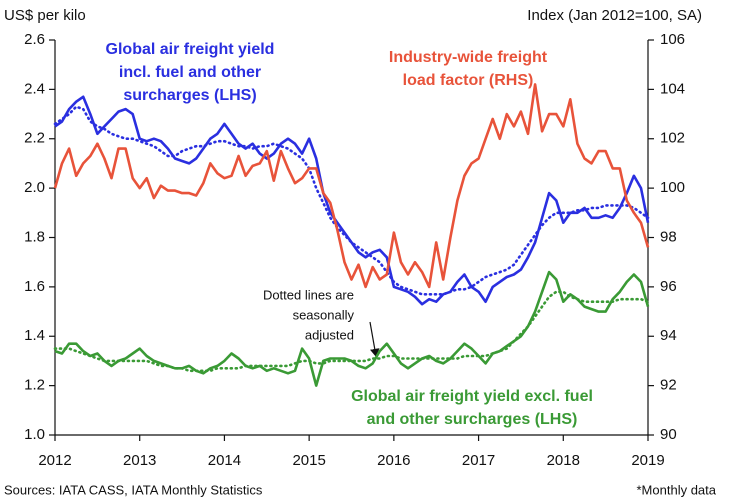  I want to click on series-label: incl. fuel and other, so click(190, 72).